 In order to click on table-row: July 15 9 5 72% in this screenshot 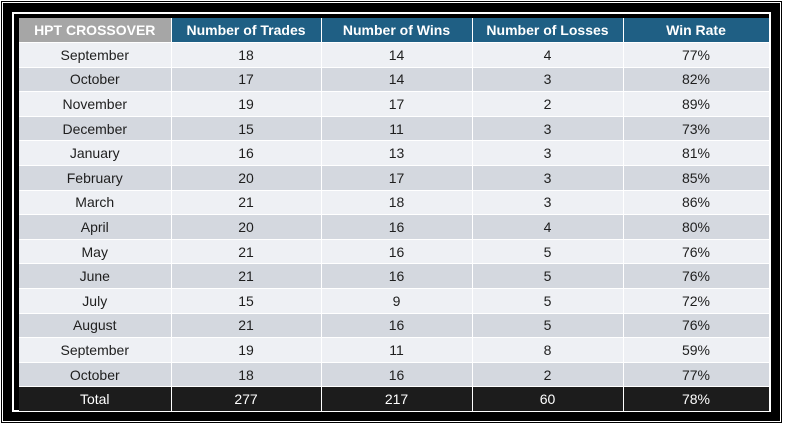, I will do `click(394, 301)`.